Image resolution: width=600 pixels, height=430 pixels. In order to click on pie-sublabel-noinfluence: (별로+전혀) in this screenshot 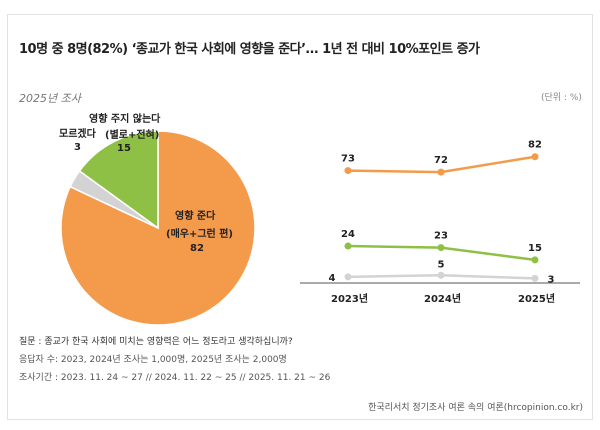, I will do `click(132, 135)`.